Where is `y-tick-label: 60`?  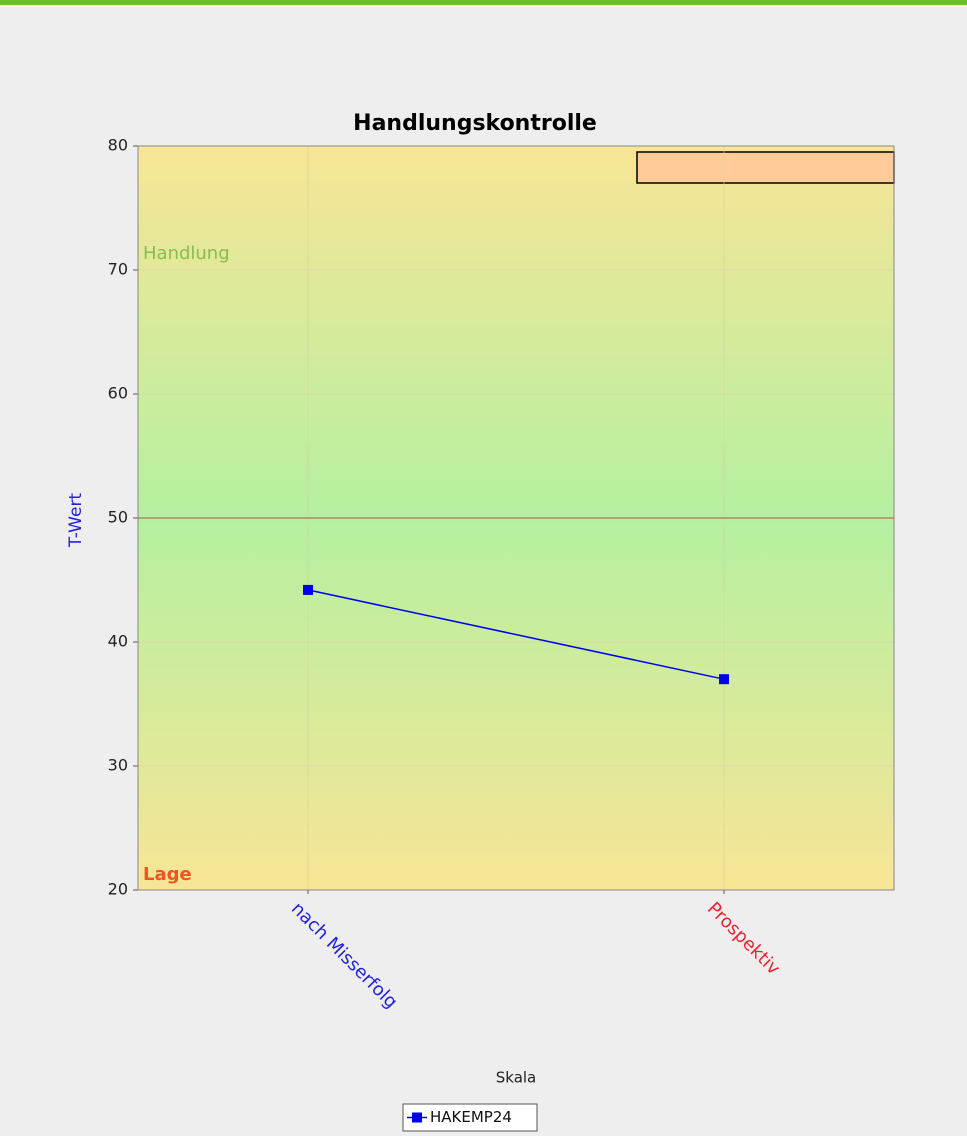
y-tick-label: 60 is located at coordinates (118, 393).